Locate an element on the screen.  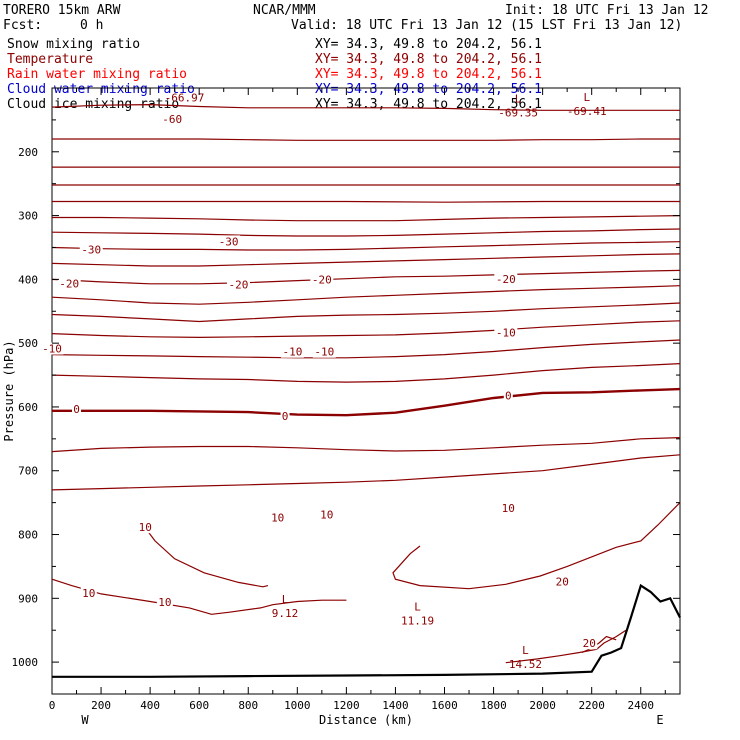
x-tick-label: 800 is located at coordinates (248, 705).